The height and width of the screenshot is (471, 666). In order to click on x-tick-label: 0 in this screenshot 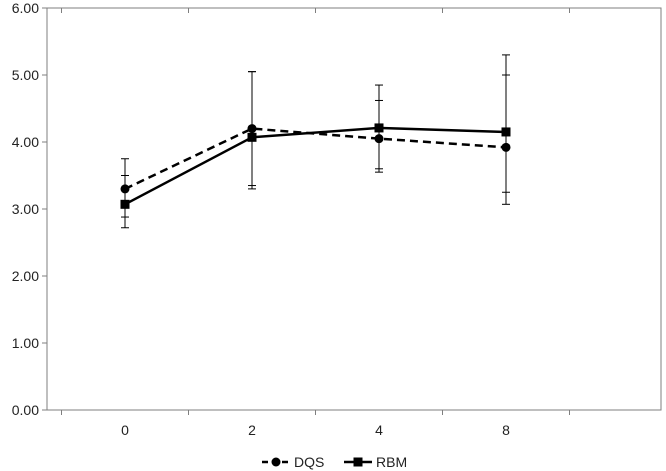, I will do `click(125, 430)`.